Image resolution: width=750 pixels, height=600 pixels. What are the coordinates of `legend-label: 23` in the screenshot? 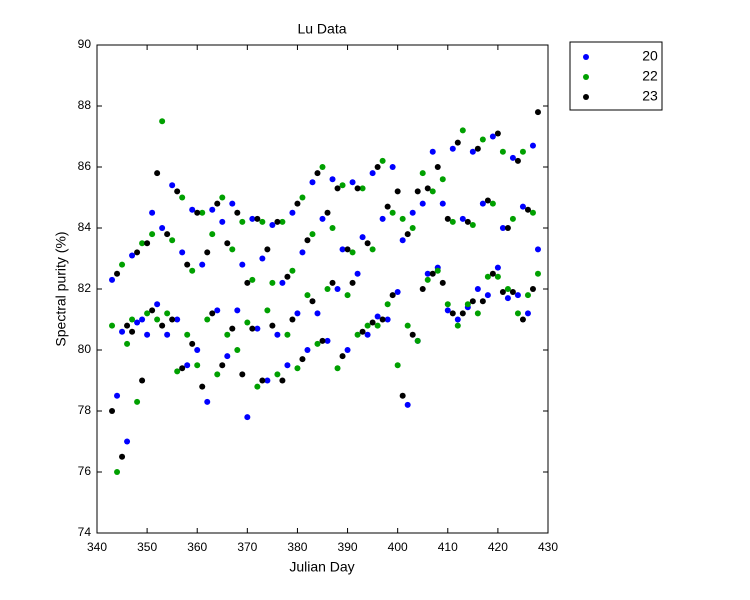 It's located at (650, 96).